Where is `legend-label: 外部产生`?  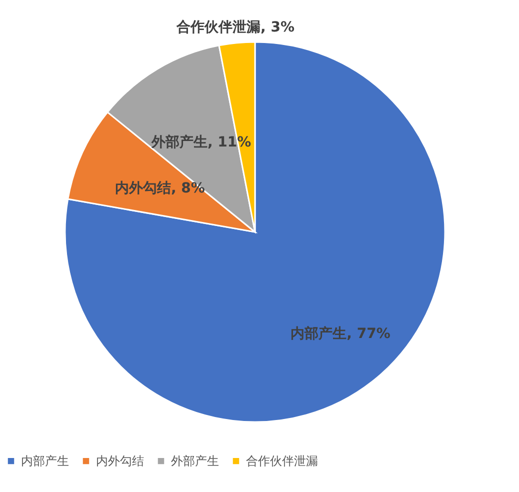
legend-label: 外部产生 is located at coordinates (195, 461).